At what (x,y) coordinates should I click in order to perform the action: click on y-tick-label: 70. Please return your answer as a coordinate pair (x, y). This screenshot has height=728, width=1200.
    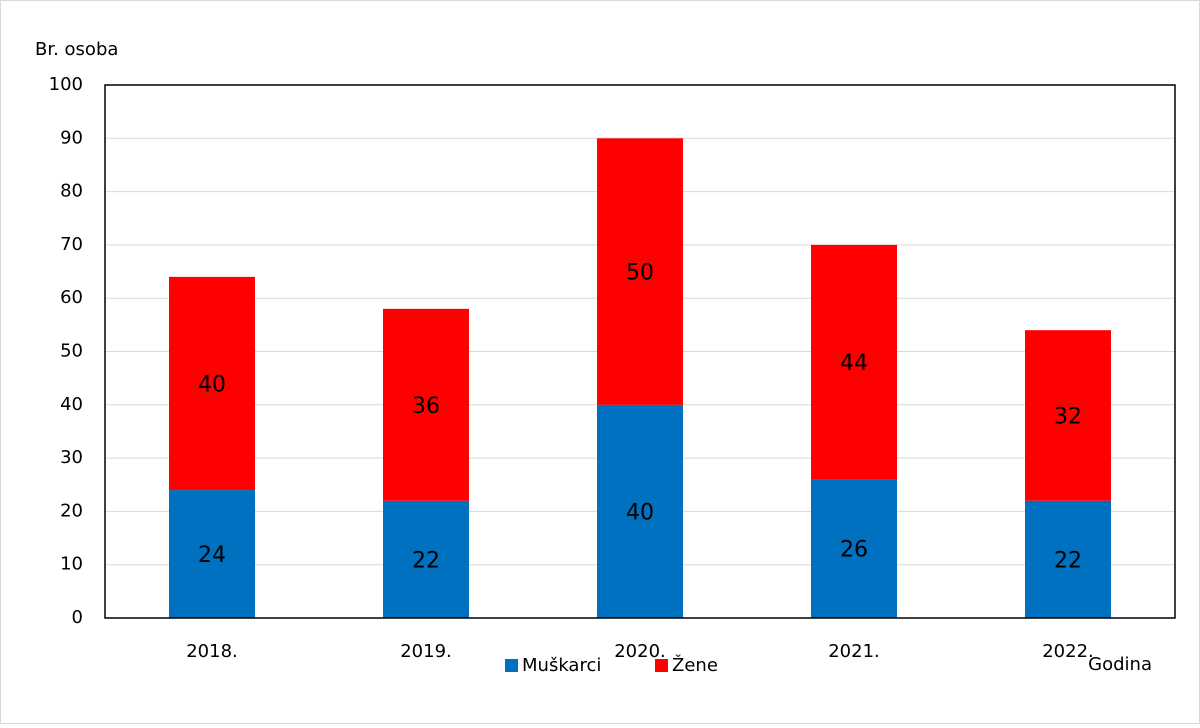
    Looking at the image, I should click on (71, 244).